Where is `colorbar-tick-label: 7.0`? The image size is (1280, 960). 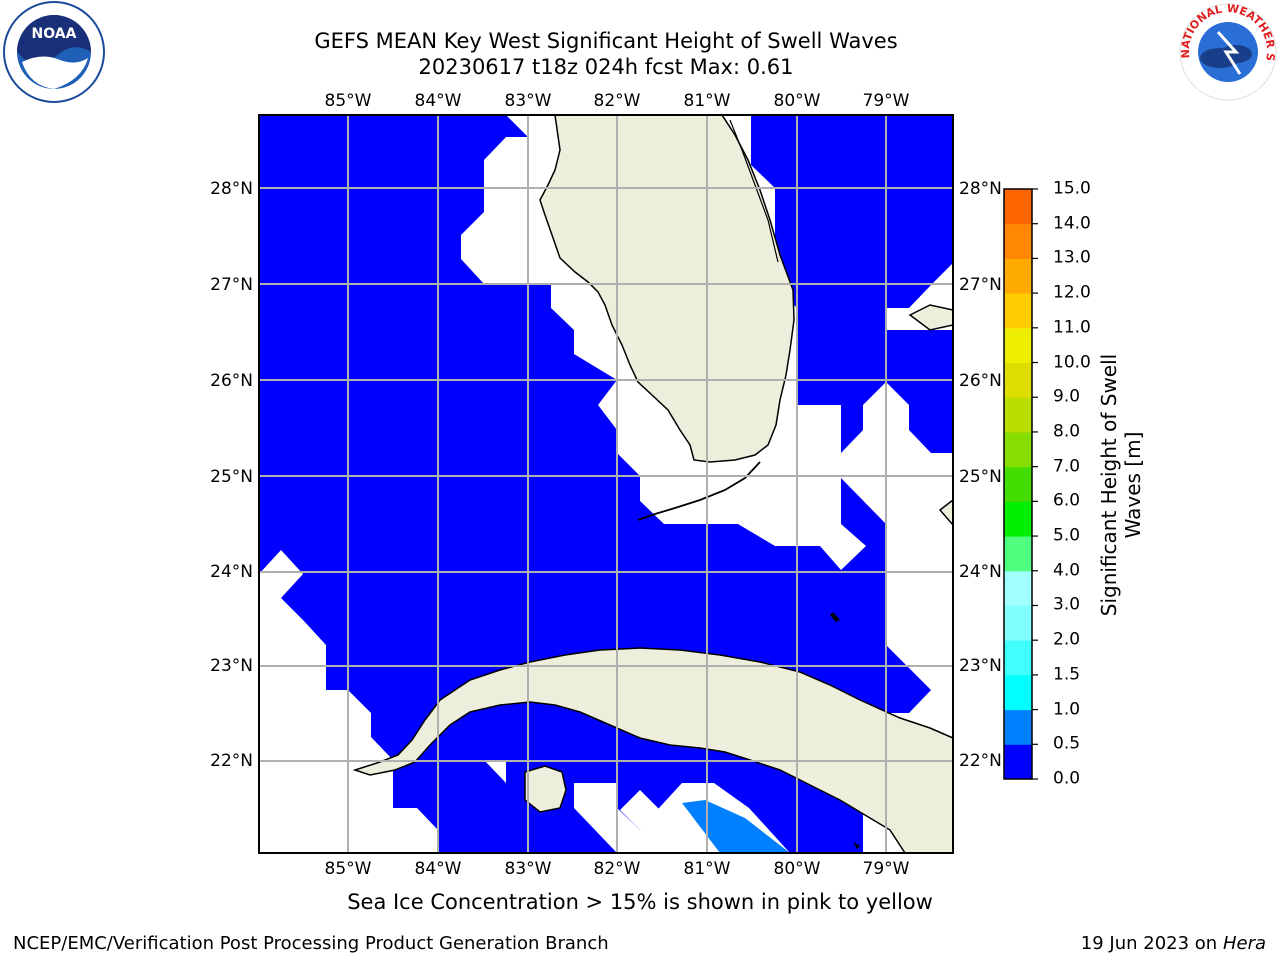 colorbar-tick-label: 7.0 is located at coordinates (1067, 466).